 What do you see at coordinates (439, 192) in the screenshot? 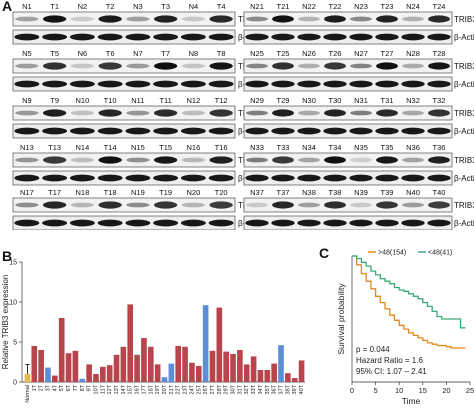
I see `lane-label: T40` at bounding box center [439, 192].